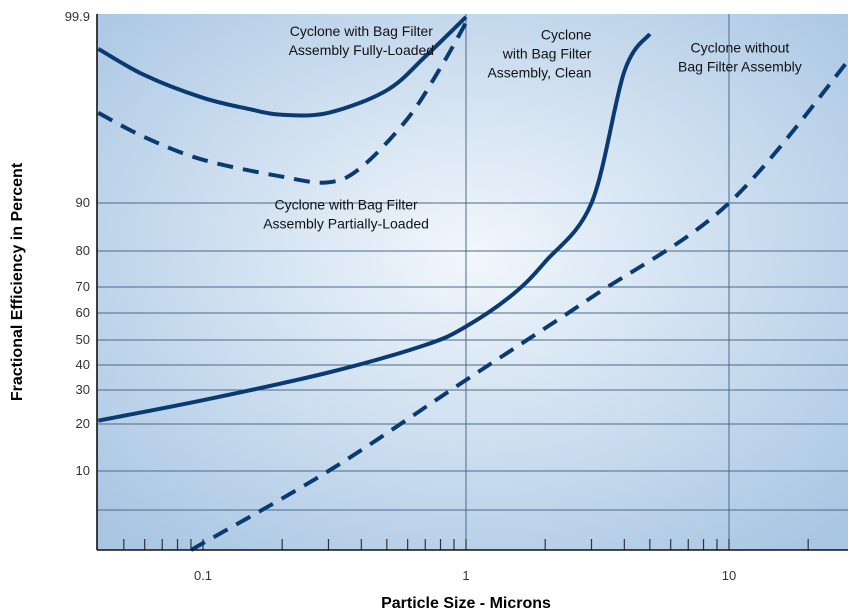 Image resolution: width=848 pixels, height=614 pixels. I want to click on y-tick-label: 20, so click(83, 423).